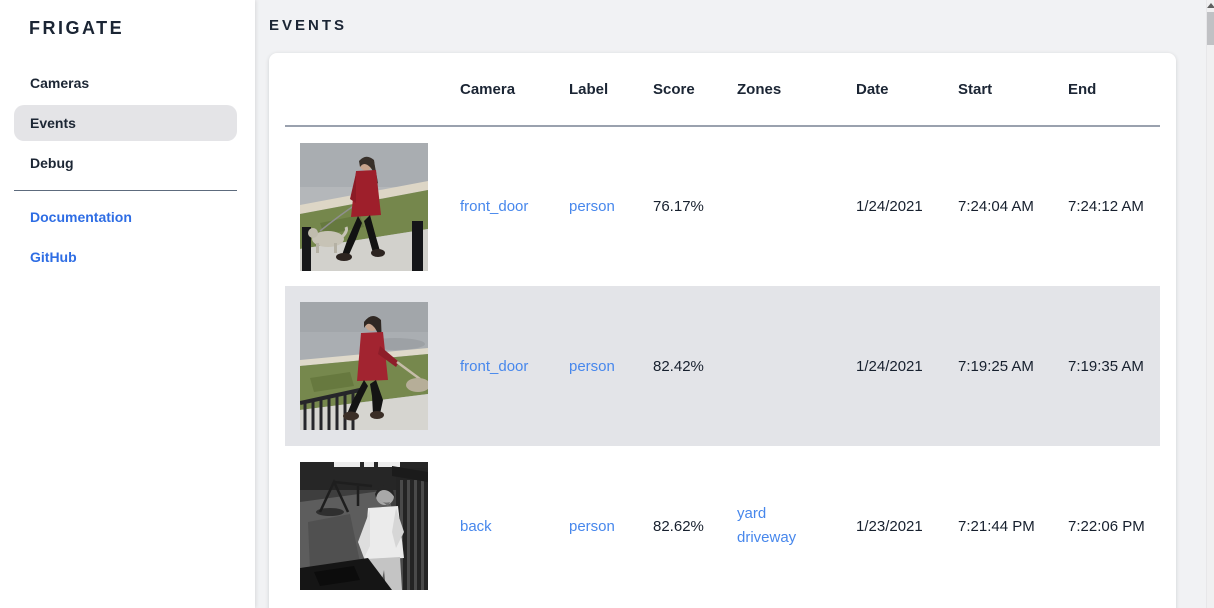 Image resolution: width=1214 pixels, height=608 pixels. What do you see at coordinates (1106, 206) in the screenshot?
I see `end-time-value: 7:24:12 AM` at bounding box center [1106, 206].